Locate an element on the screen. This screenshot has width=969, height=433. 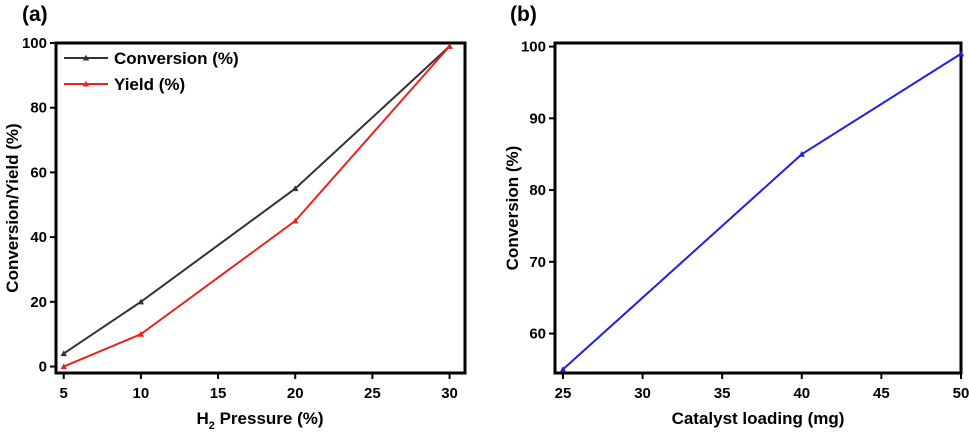
panel-a-x-tick-label-5: 30 is located at coordinates (449, 393).